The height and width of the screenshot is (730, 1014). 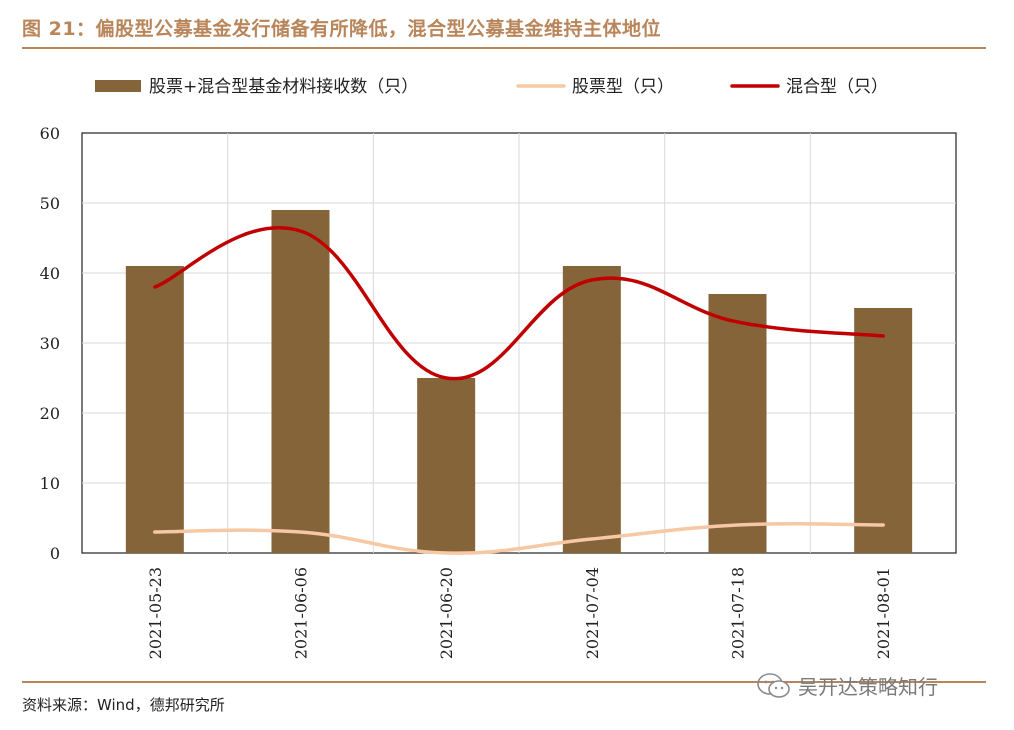 I want to click on line-stock-funds, so click(x=519, y=538).